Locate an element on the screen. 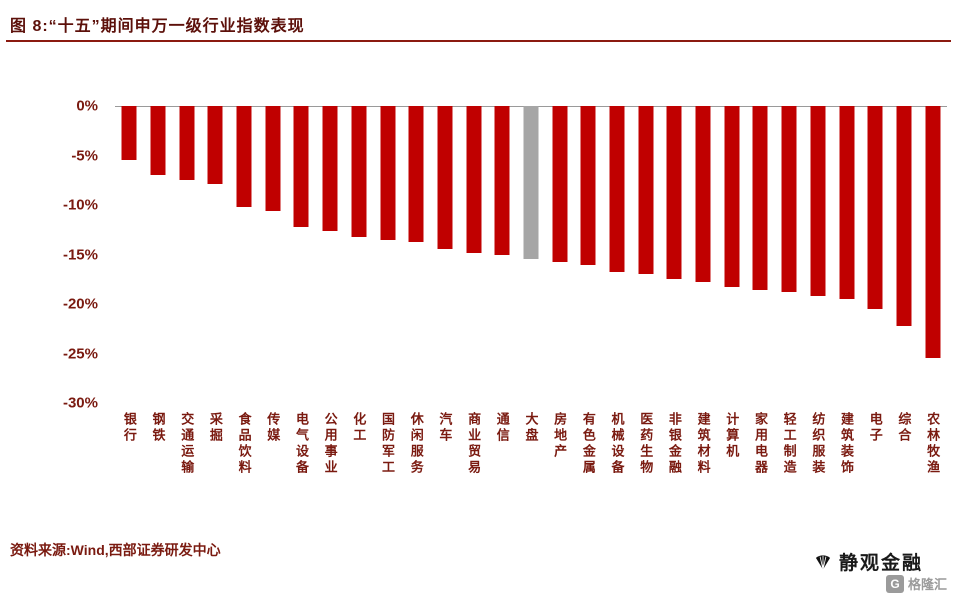 Image resolution: width=957 pixels, height=605 pixels. x-axis-label: 机械设备 is located at coordinates (617, 444).